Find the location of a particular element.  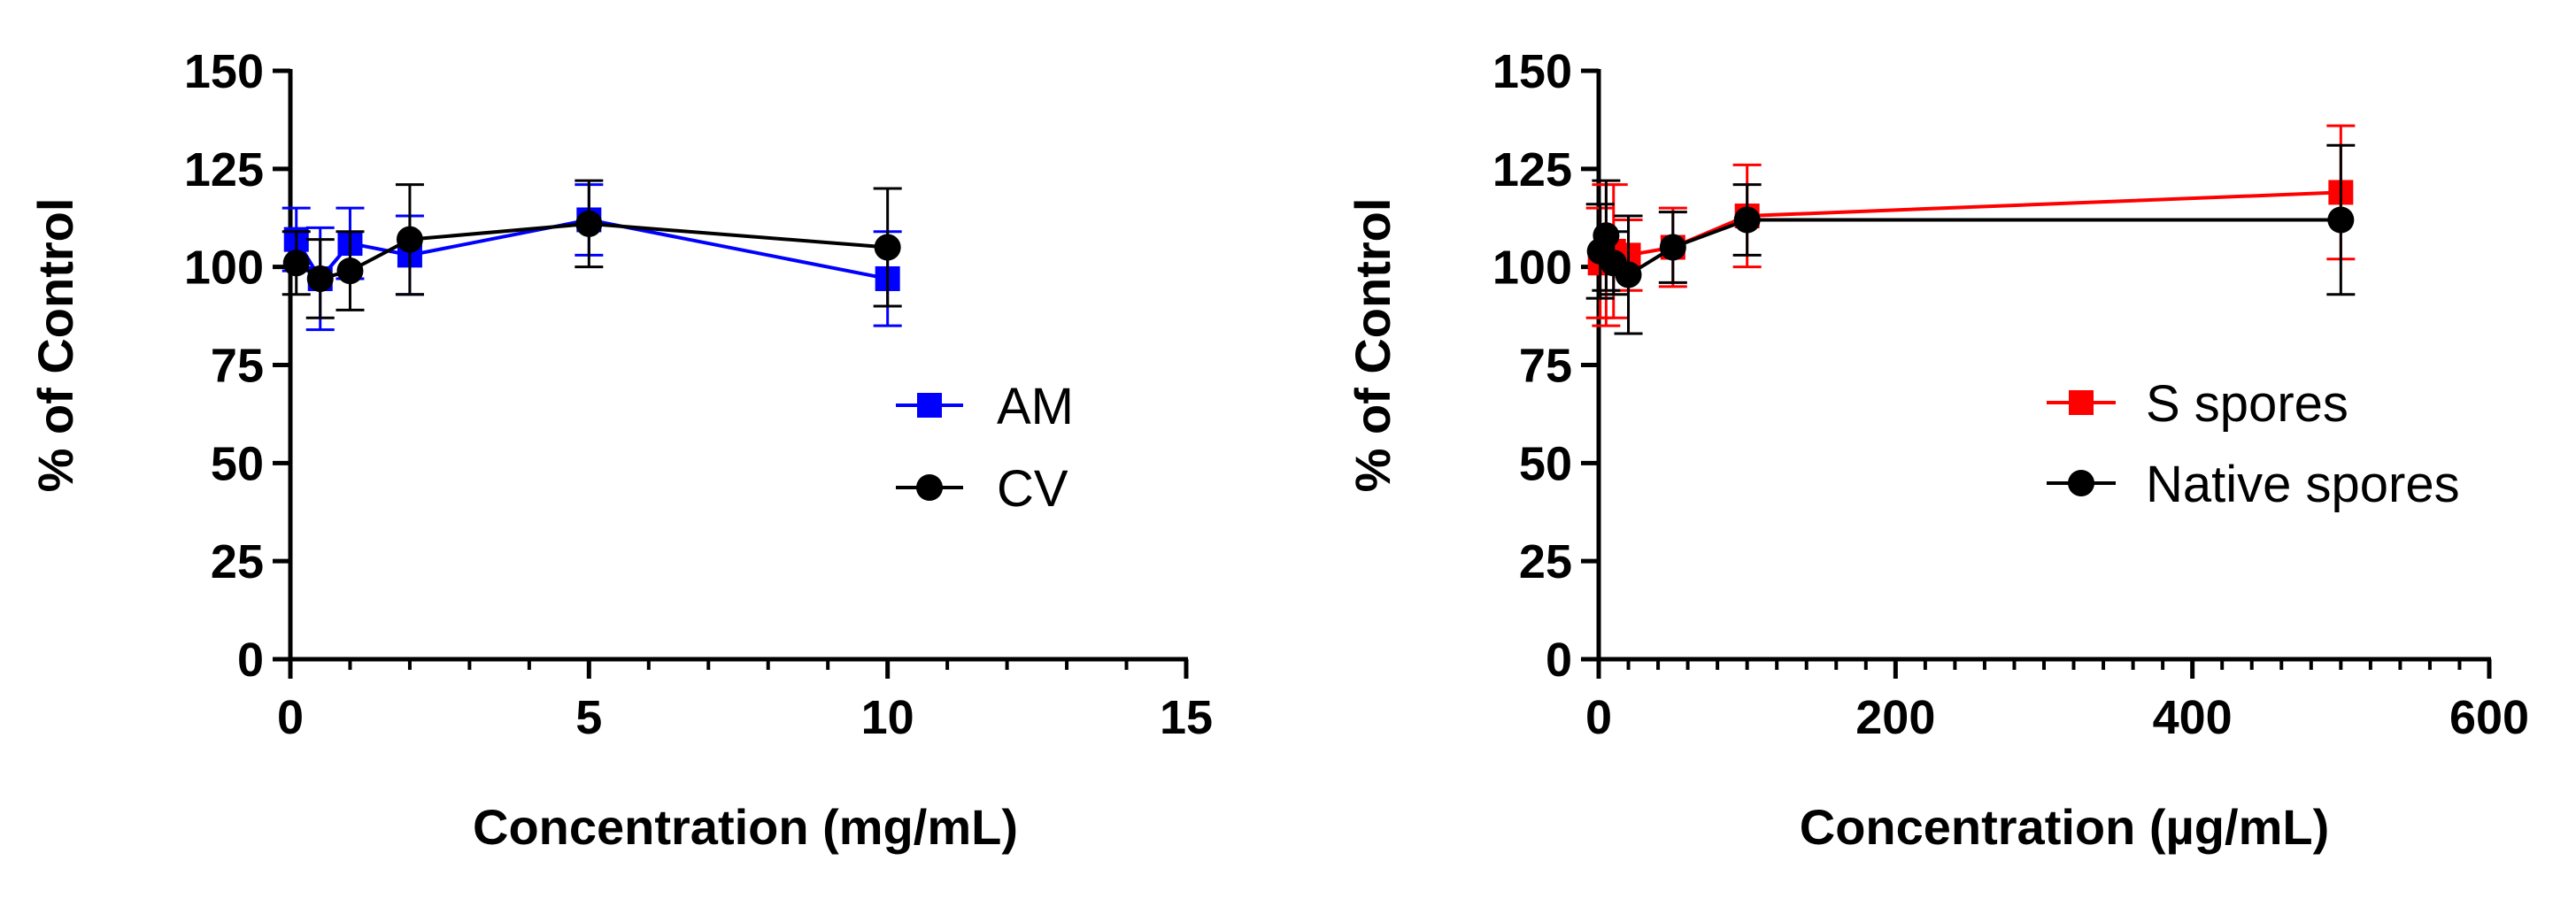

legend-label-am: AM is located at coordinates (1035, 406).